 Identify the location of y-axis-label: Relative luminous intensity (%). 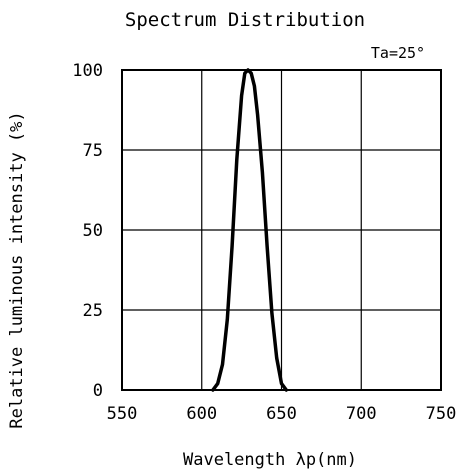
(17, 269).